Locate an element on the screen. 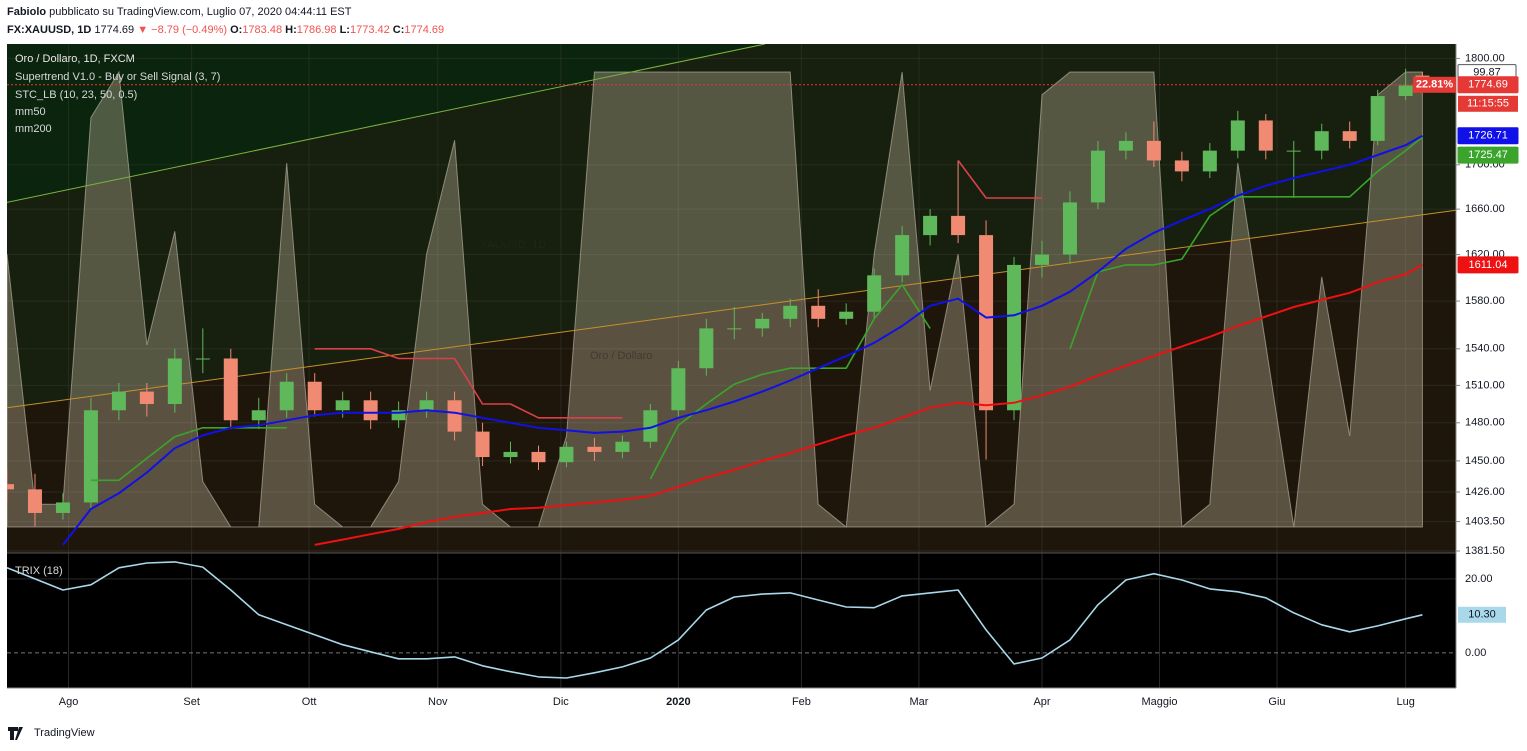 Image resolution: width=1527 pixels, height=751 pixels. supertrend-tag-label: 1725.47 is located at coordinates (1488, 155).